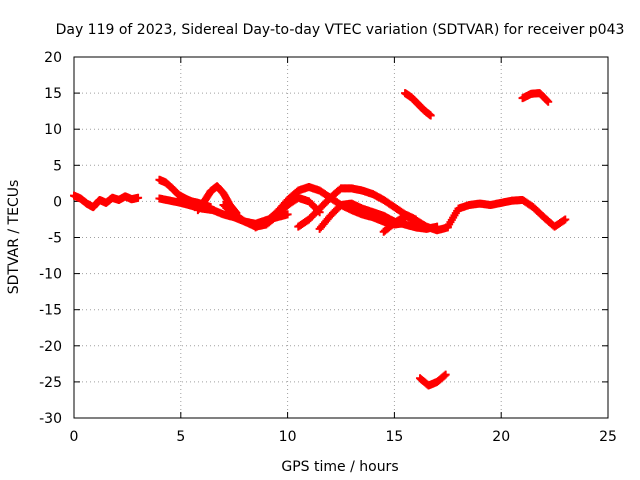 The image size is (640, 480). I want to click on series-arc5, so click(271, 212).